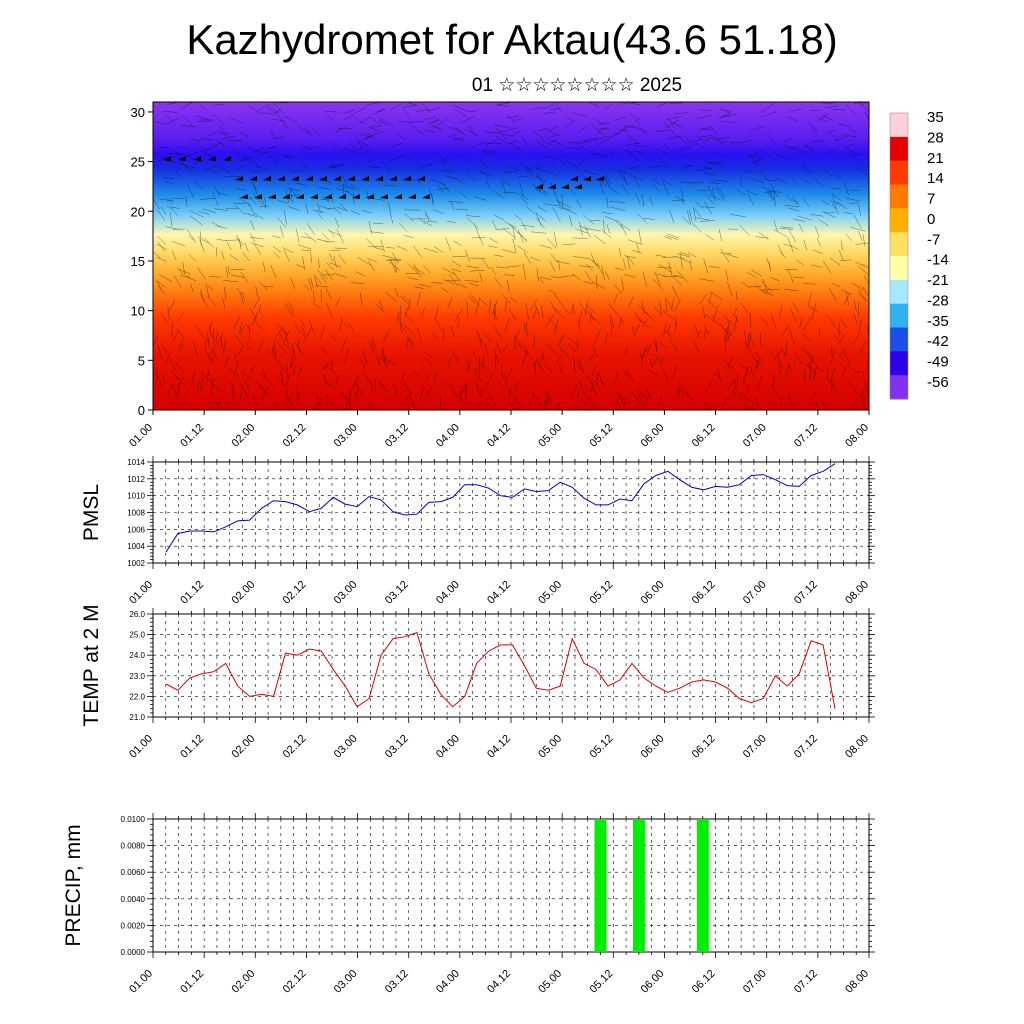 This screenshot has width=1024, height=1024. What do you see at coordinates (755, 982) in the screenshot?
I see `x-tick-label: 07.00` at bounding box center [755, 982].